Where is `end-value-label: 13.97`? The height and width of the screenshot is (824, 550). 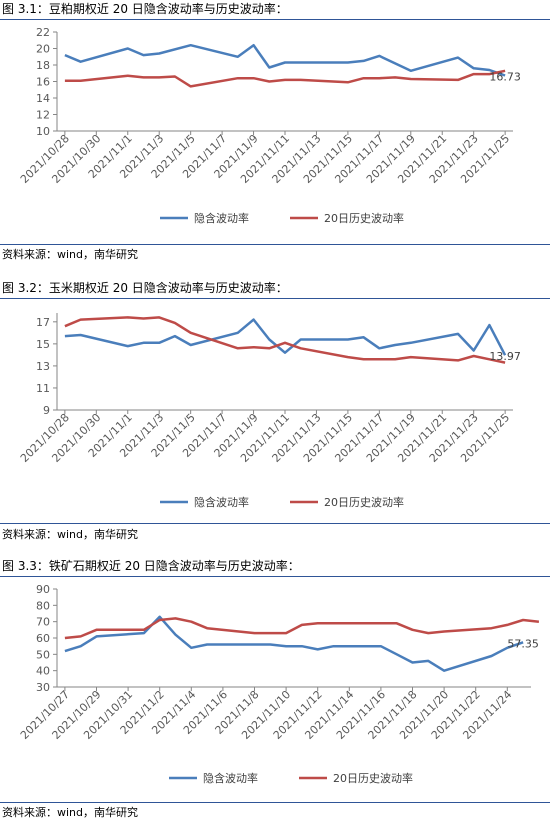
end-value-label: 13.97 is located at coordinates (505, 356).